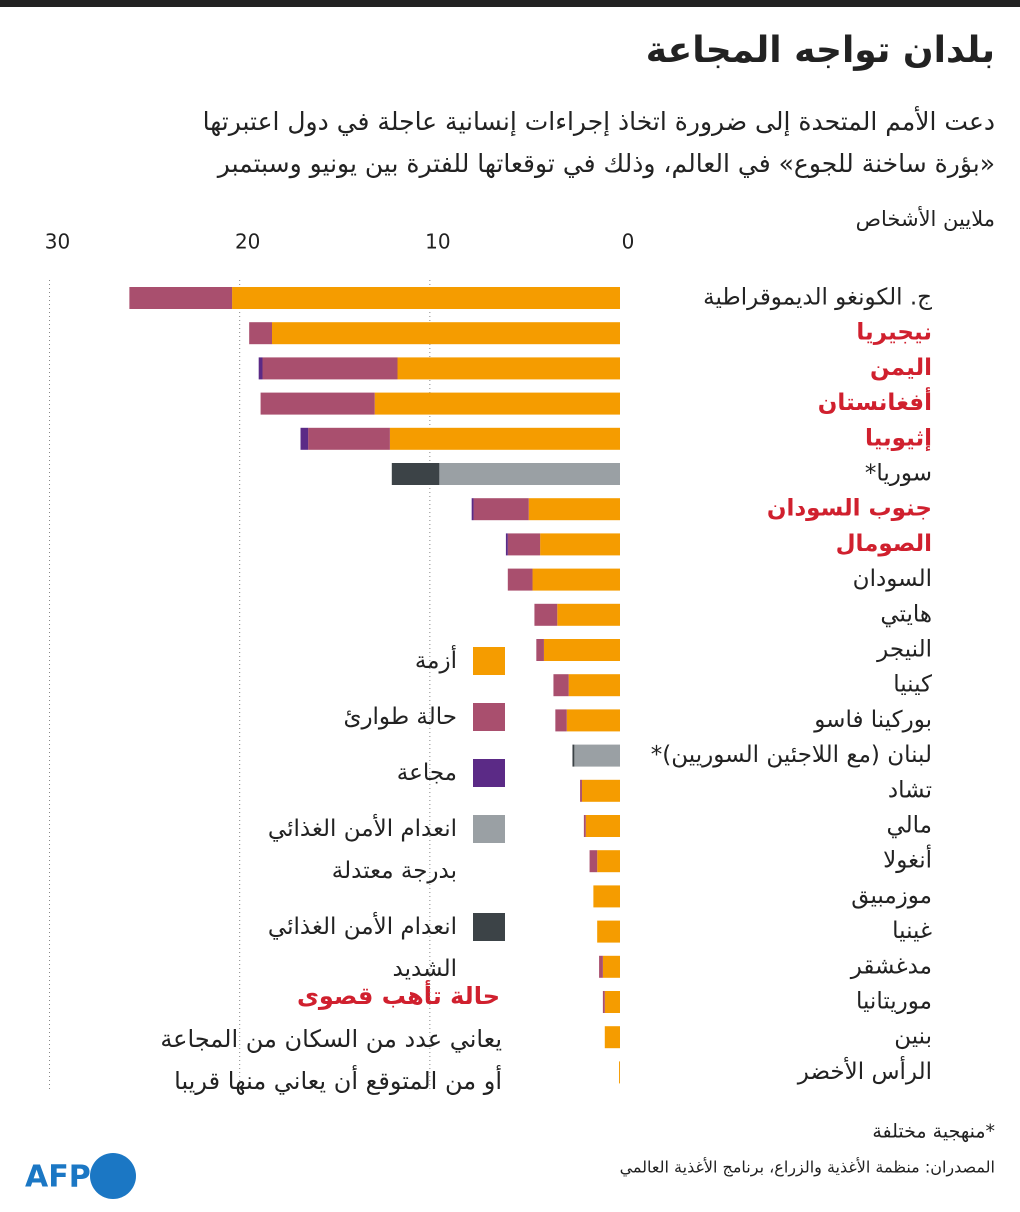 The height and width of the screenshot is (1212, 1020). I want to click on category-label: بنين, so click(913, 1037).